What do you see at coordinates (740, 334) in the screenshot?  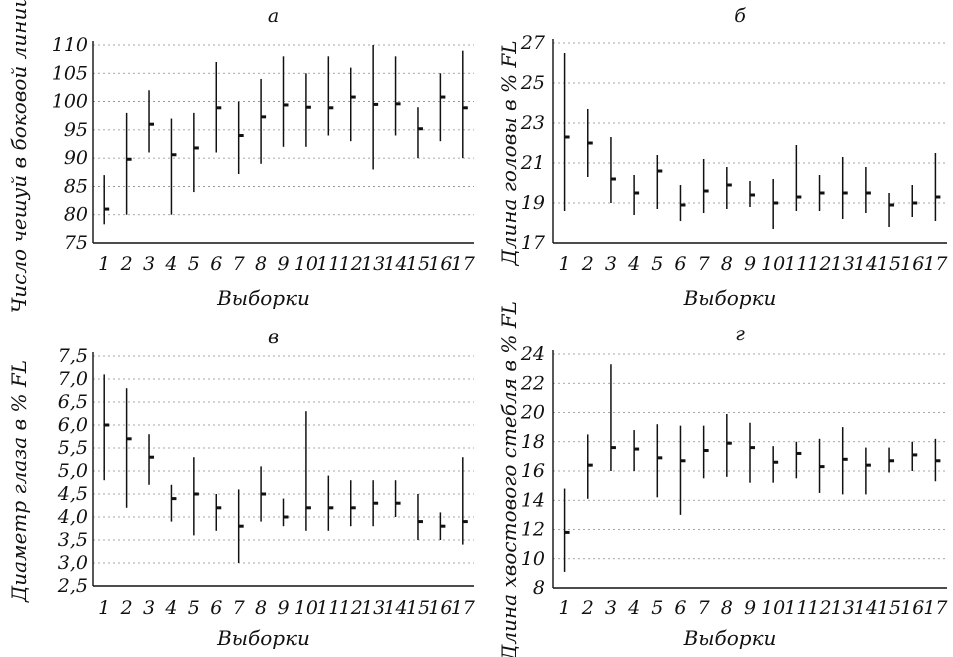 I see `panel-label: г` at bounding box center [740, 334].